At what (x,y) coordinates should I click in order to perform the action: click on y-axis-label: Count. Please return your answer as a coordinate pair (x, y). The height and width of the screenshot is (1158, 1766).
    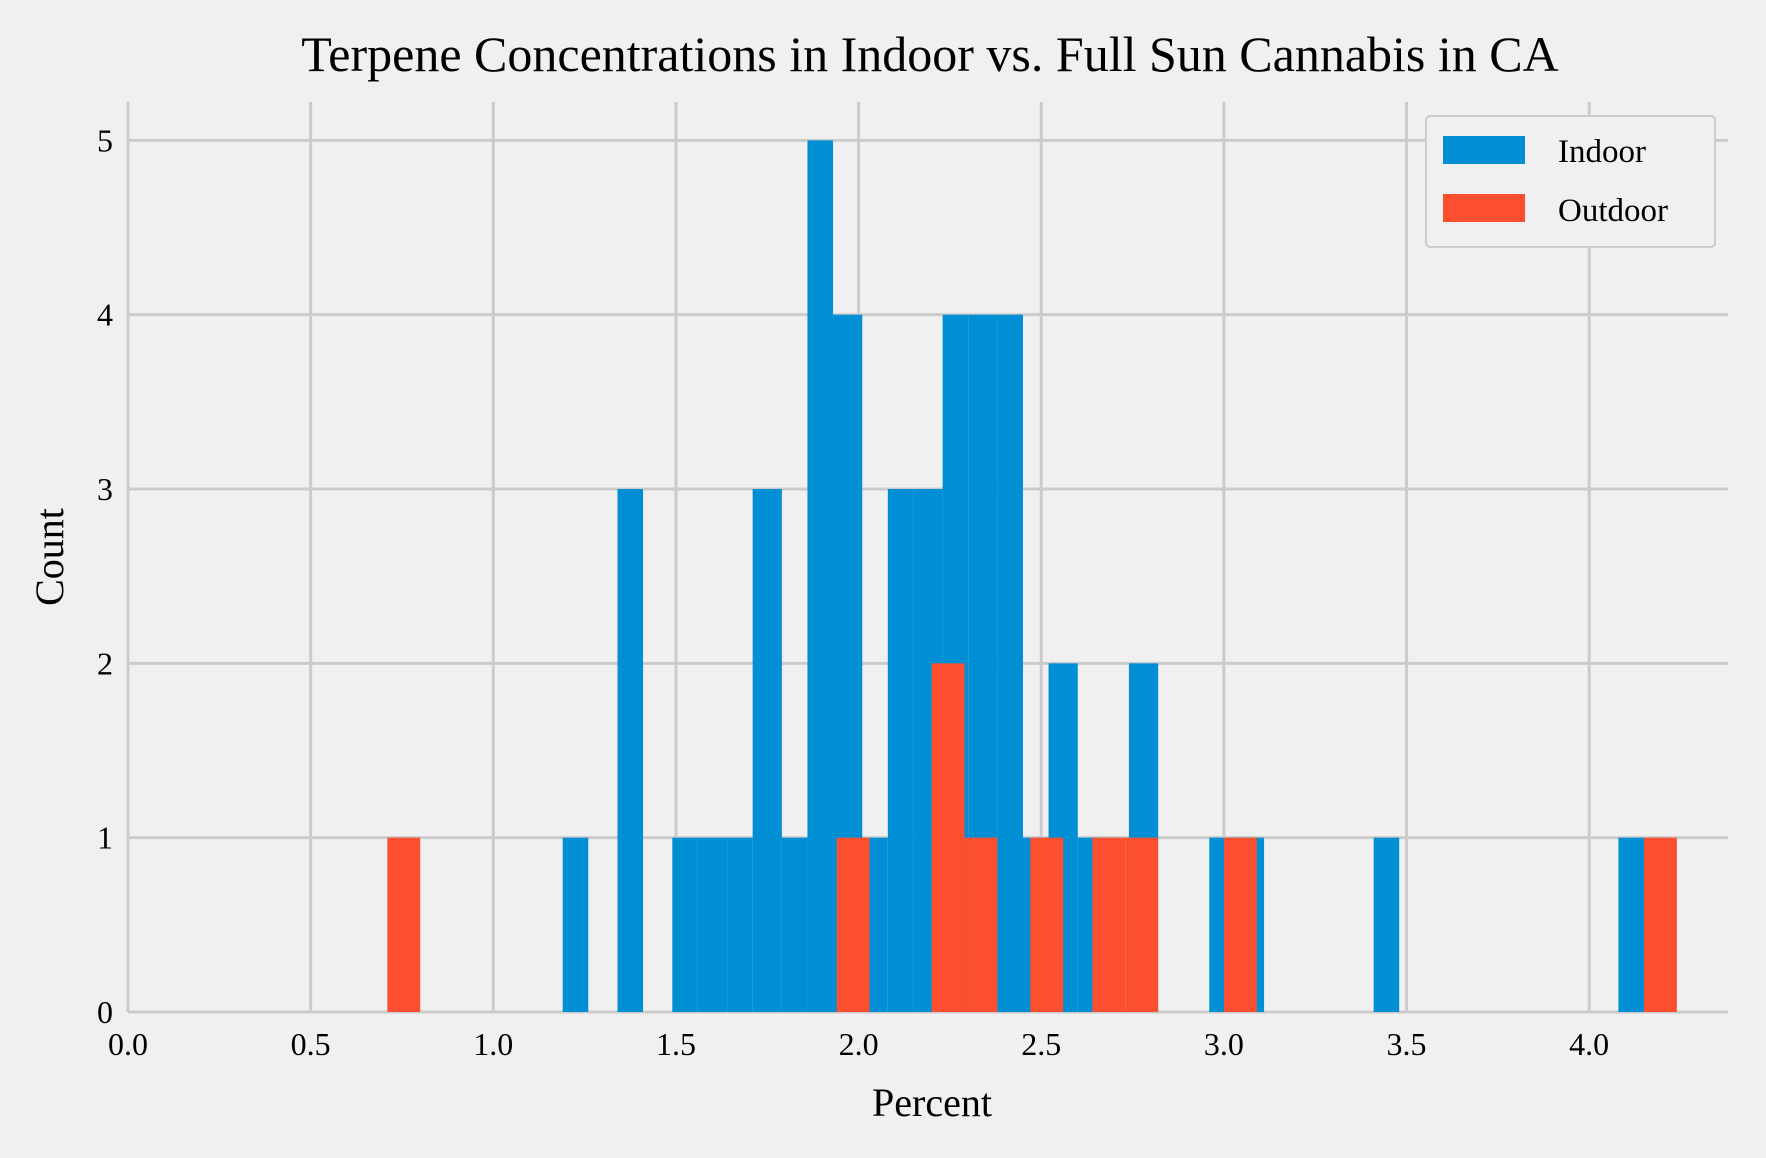
    Looking at the image, I should click on (49, 557).